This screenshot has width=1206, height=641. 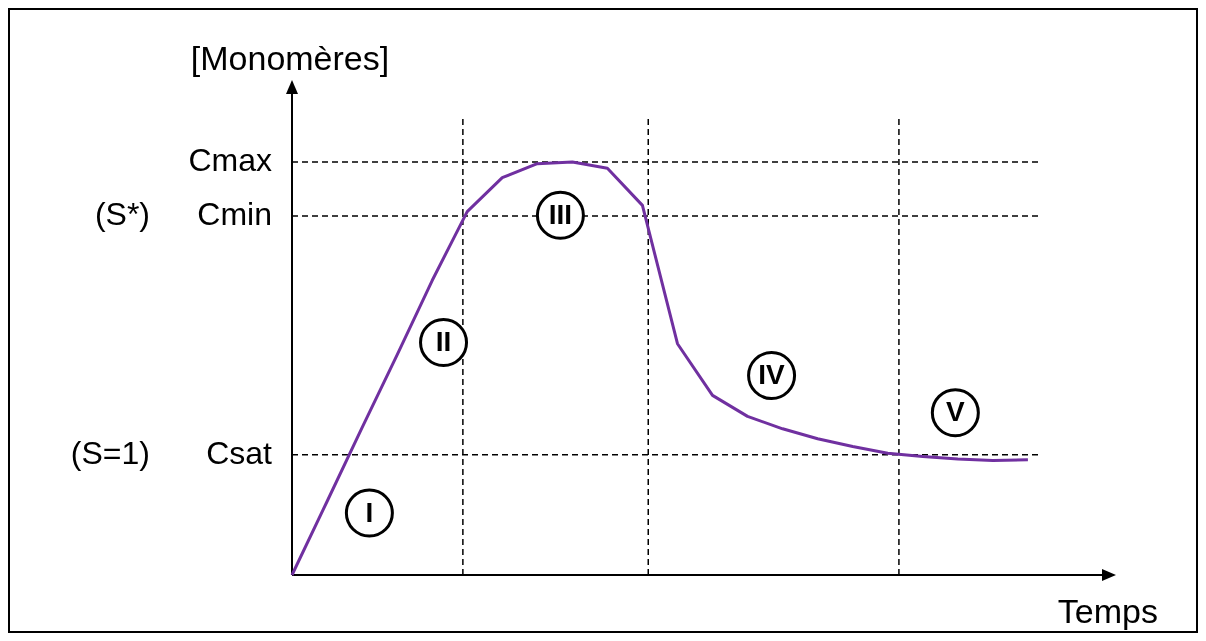 I want to click on ref-line-label: Cmin, so click(x=234, y=213).